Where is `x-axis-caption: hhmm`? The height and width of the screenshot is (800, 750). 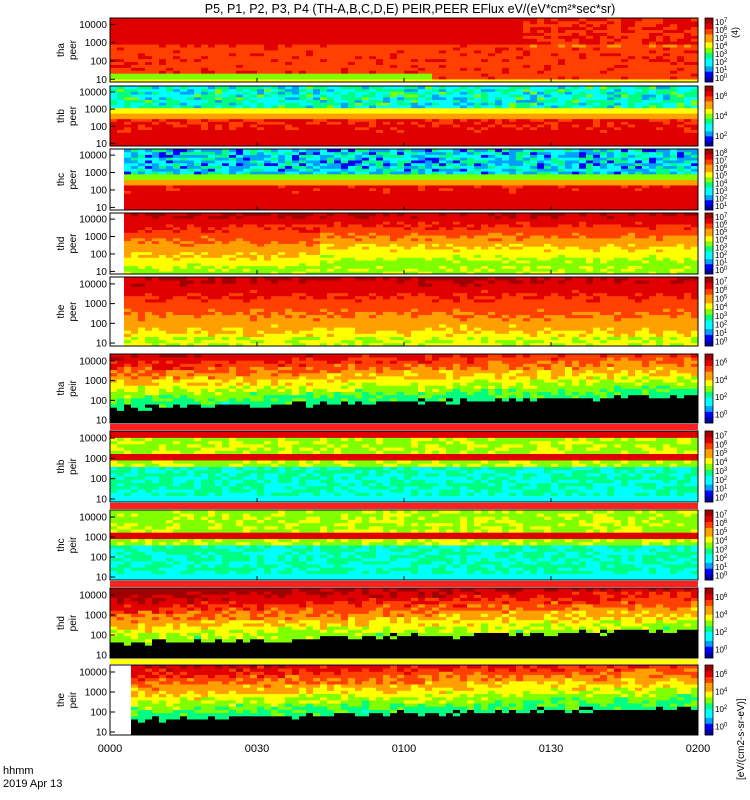 x-axis-caption: hhmm is located at coordinates (18, 771).